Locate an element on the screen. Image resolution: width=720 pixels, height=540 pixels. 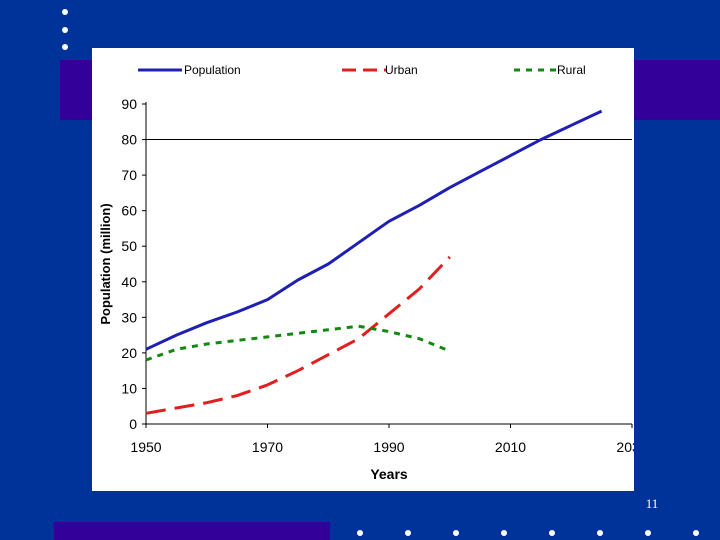
legend-label-population: Population is located at coordinates (212, 70).